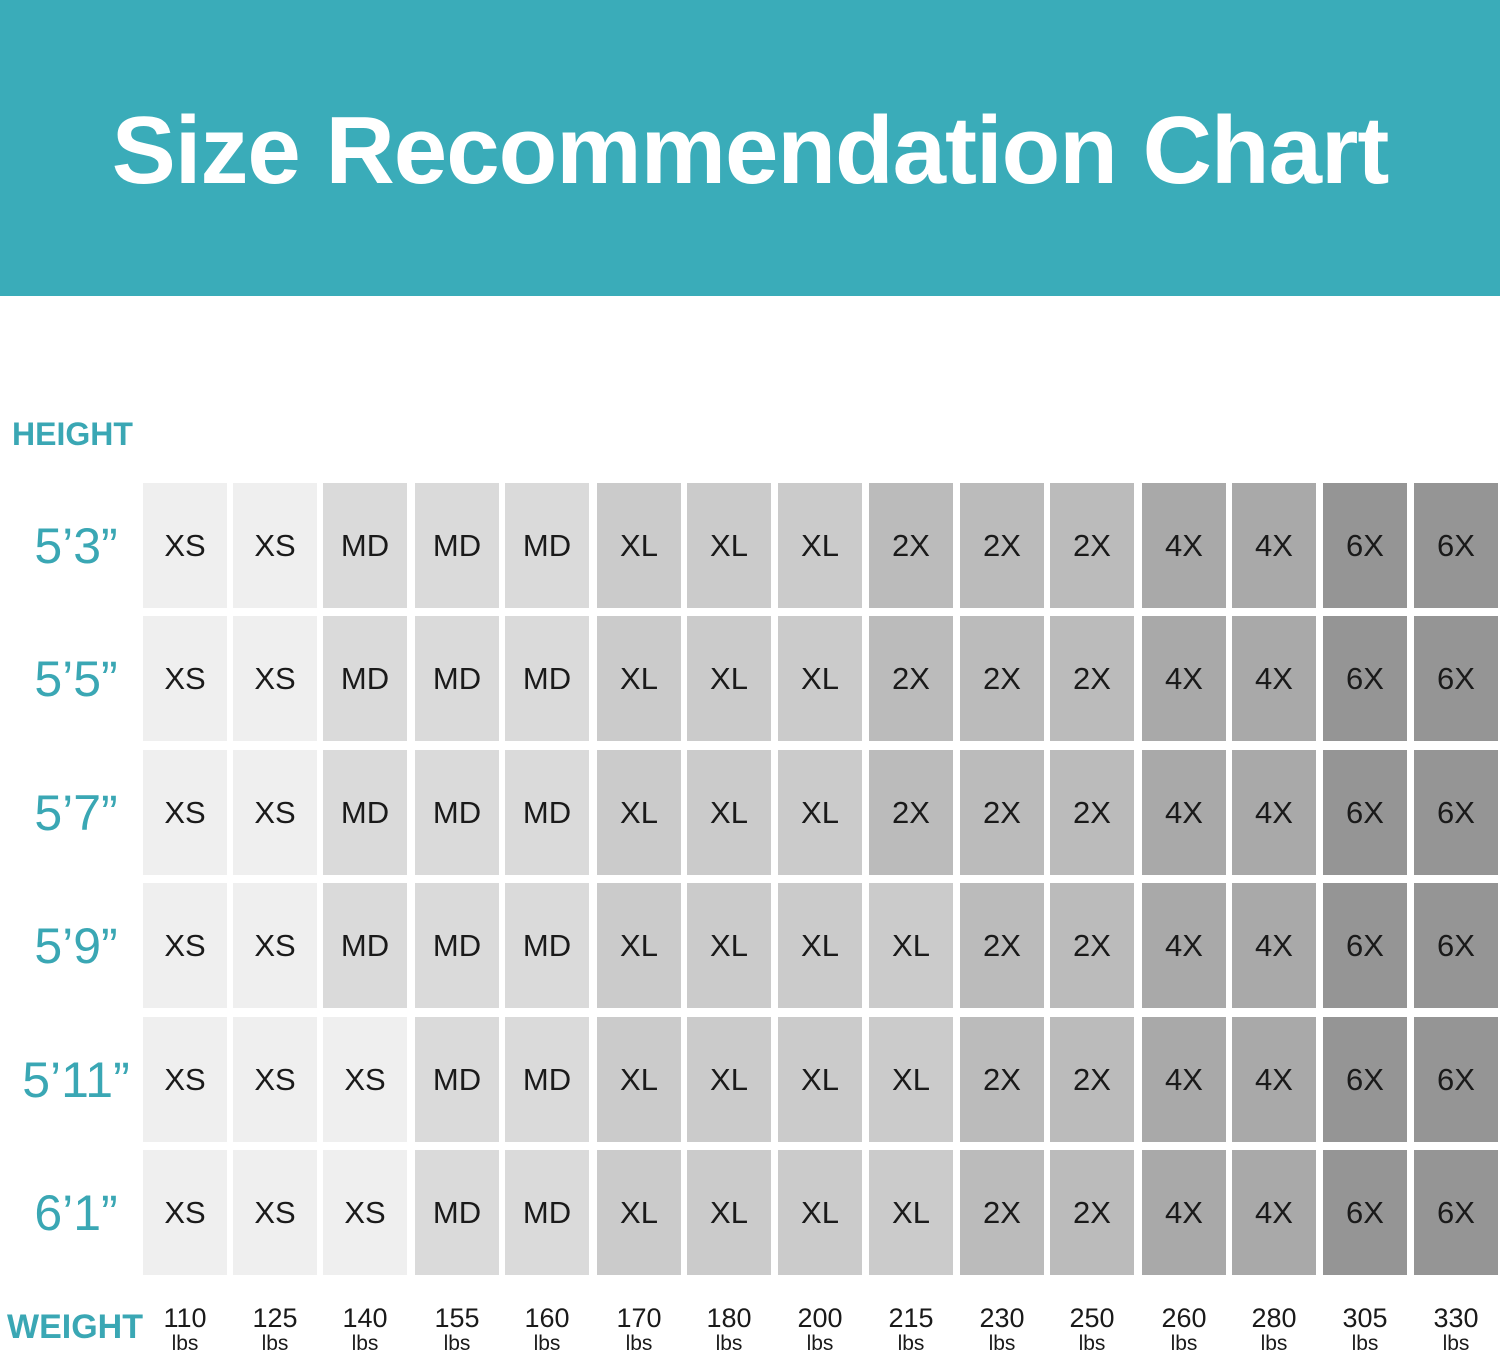 This screenshot has height=1358, width=1500. Describe the element at coordinates (76, 1080) in the screenshot. I see `height-label: 5’11”` at that location.